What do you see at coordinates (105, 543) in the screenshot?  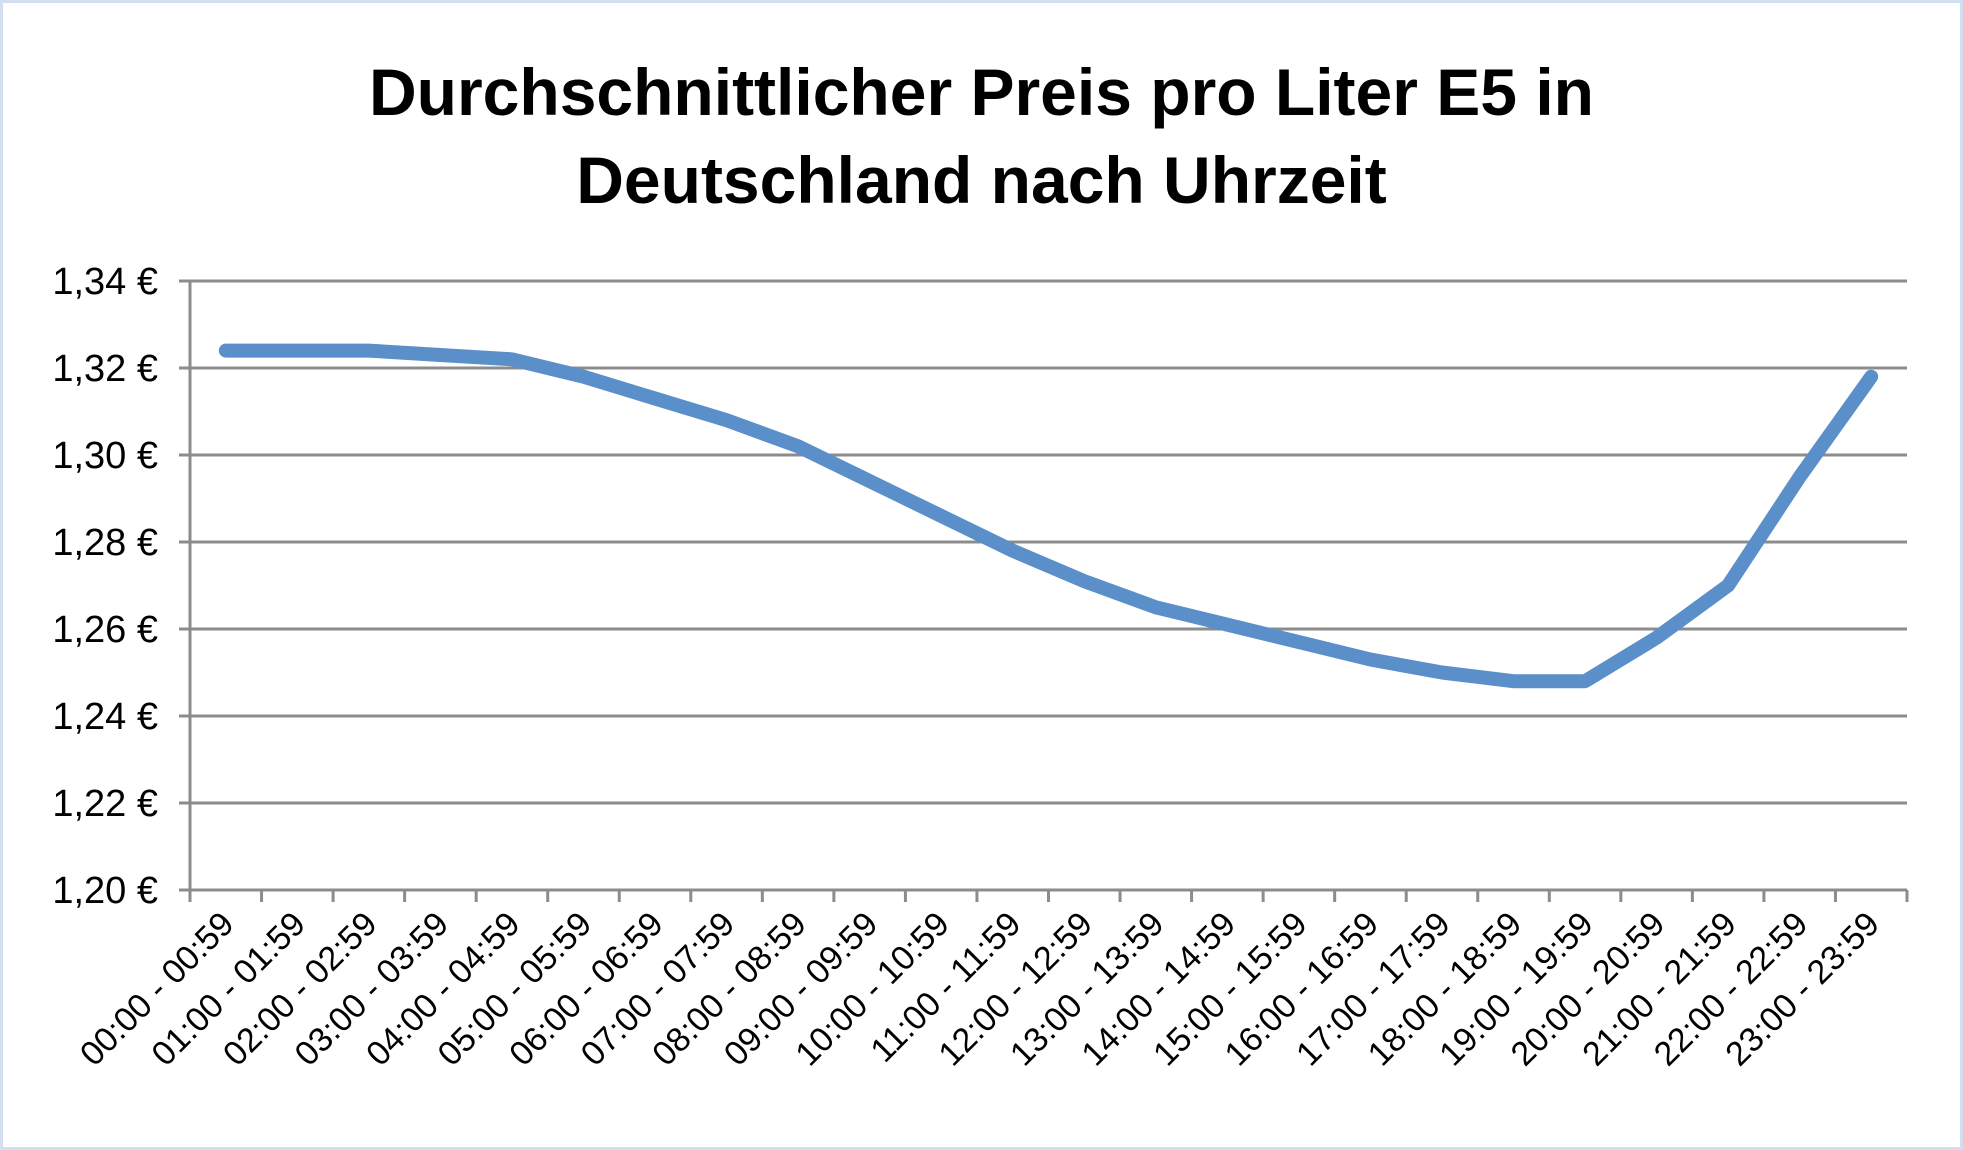 I see `y-tick-label: 1,28 €` at bounding box center [105, 543].